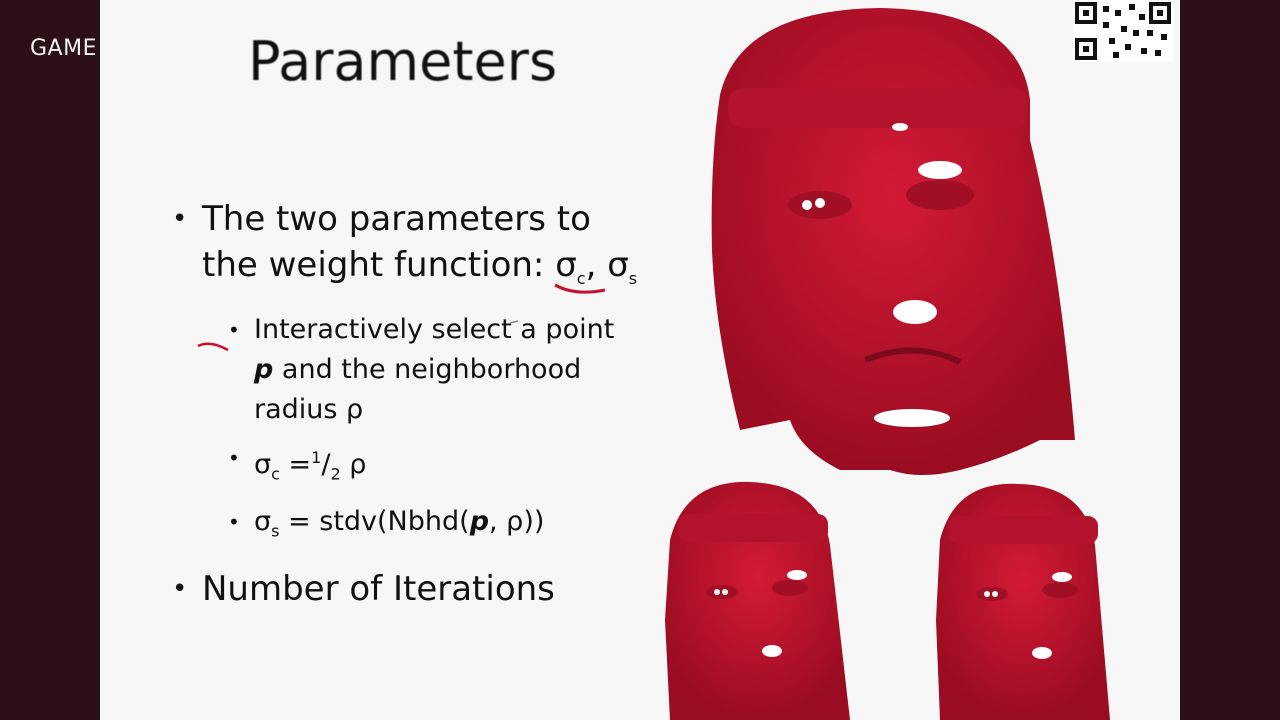 The width and height of the screenshot is (1280, 720). Describe the element at coordinates (434, 329) in the screenshot. I see `sub-text: Interactively select a point` at that location.